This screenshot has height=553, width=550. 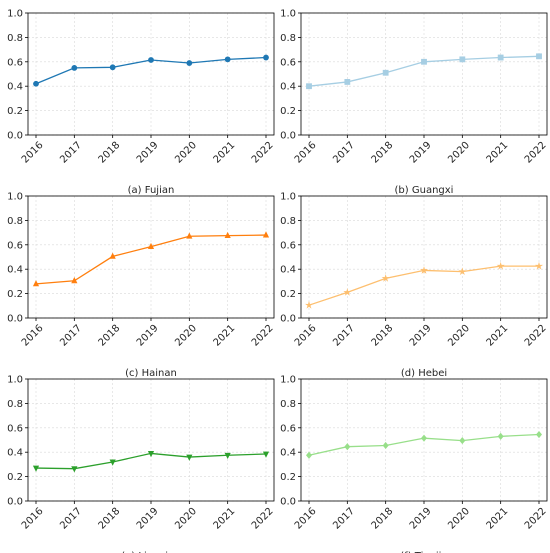 What do you see at coordinates (424, 190) in the screenshot?
I see `panel-caption: (b) Guangxi` at bounding box center [424, 190].